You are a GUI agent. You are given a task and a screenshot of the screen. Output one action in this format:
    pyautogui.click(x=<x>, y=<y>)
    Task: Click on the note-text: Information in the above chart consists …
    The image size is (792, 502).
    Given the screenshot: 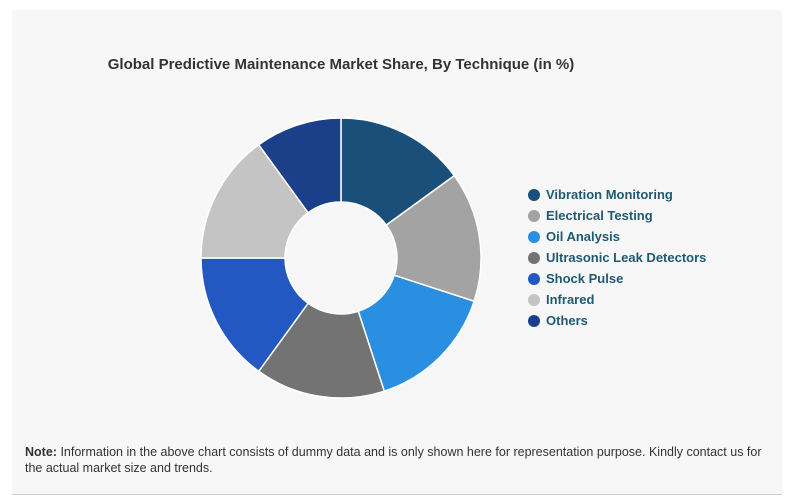 What is the action you would take?
    pyautogui.click(x=393, y=460)
    